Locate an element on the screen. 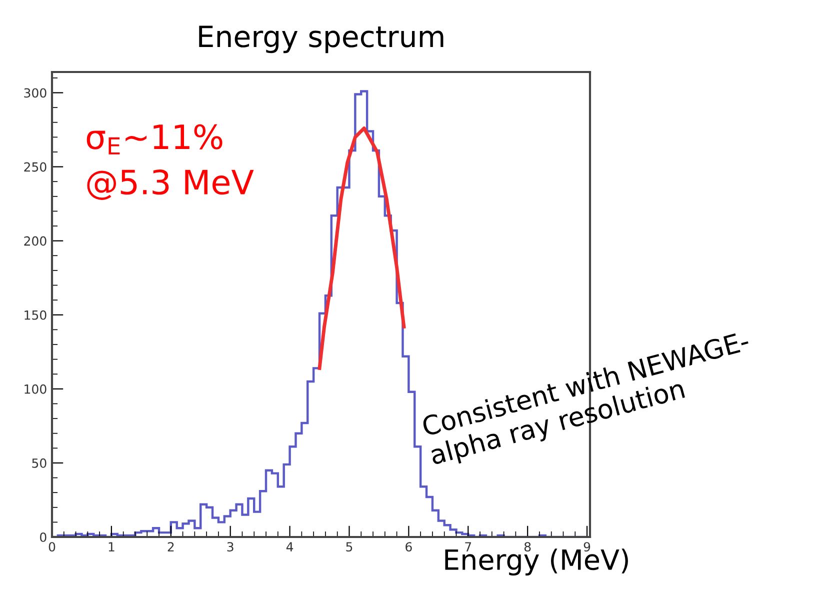 This screenshot has height=604, width=832. y-tick-label: 0 is located at coordinates (43, 537).